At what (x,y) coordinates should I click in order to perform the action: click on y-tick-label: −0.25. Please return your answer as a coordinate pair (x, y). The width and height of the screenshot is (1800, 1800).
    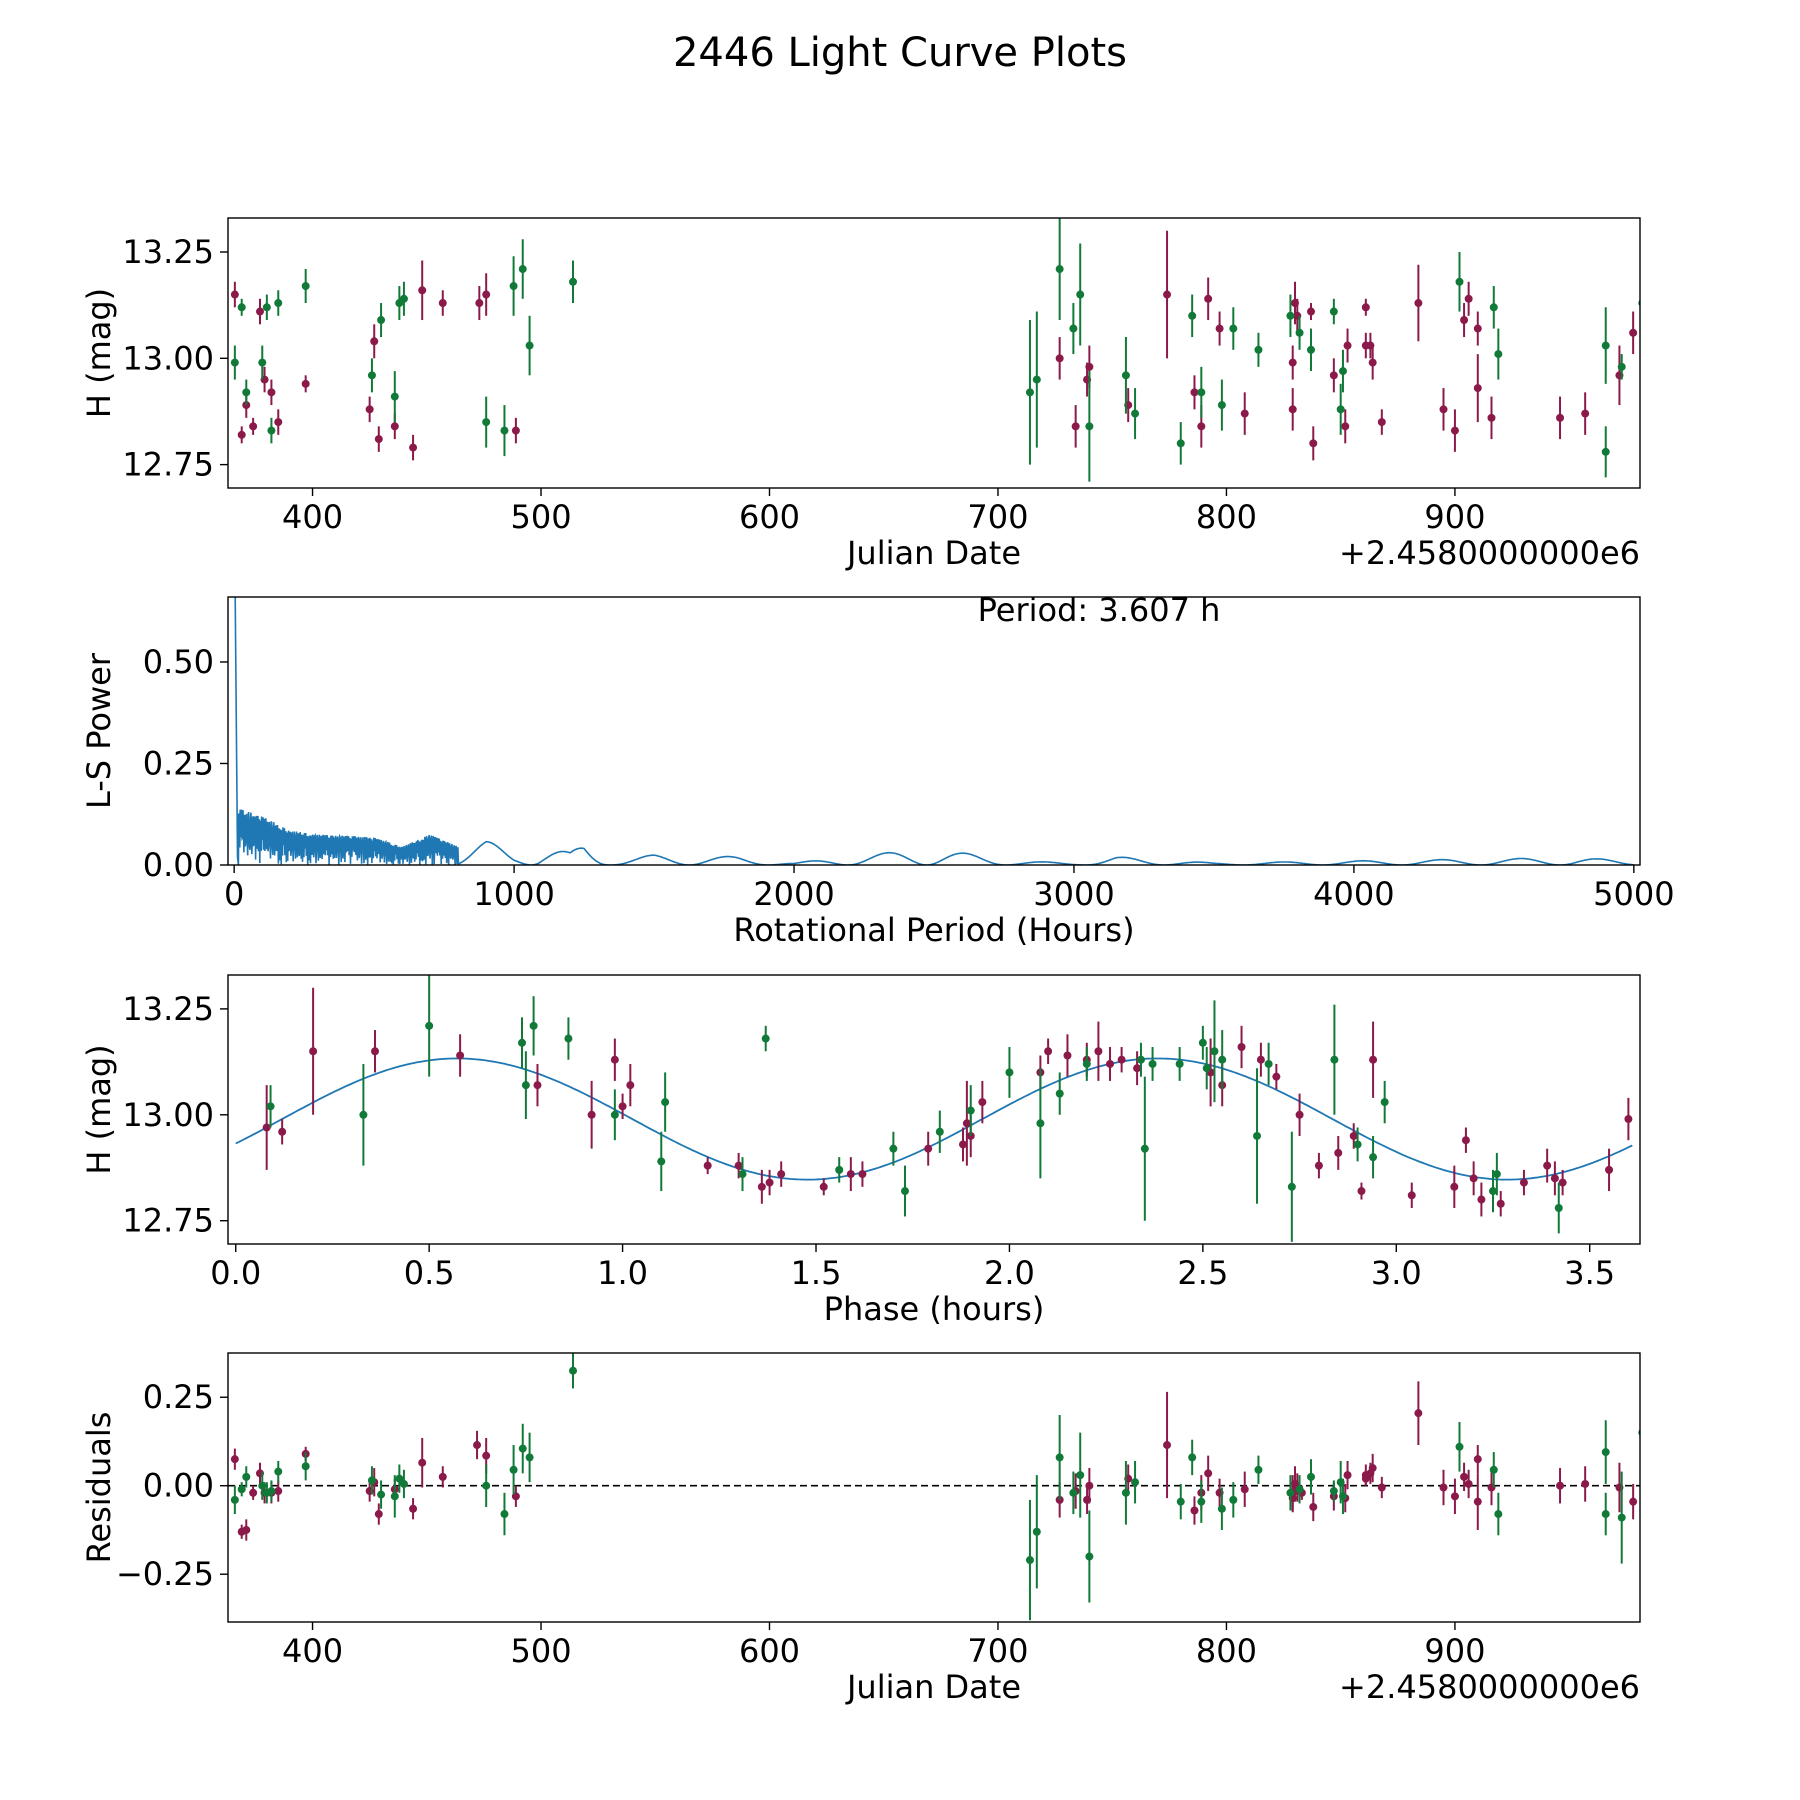
    Looking at the image, I should click on (165, 1574).